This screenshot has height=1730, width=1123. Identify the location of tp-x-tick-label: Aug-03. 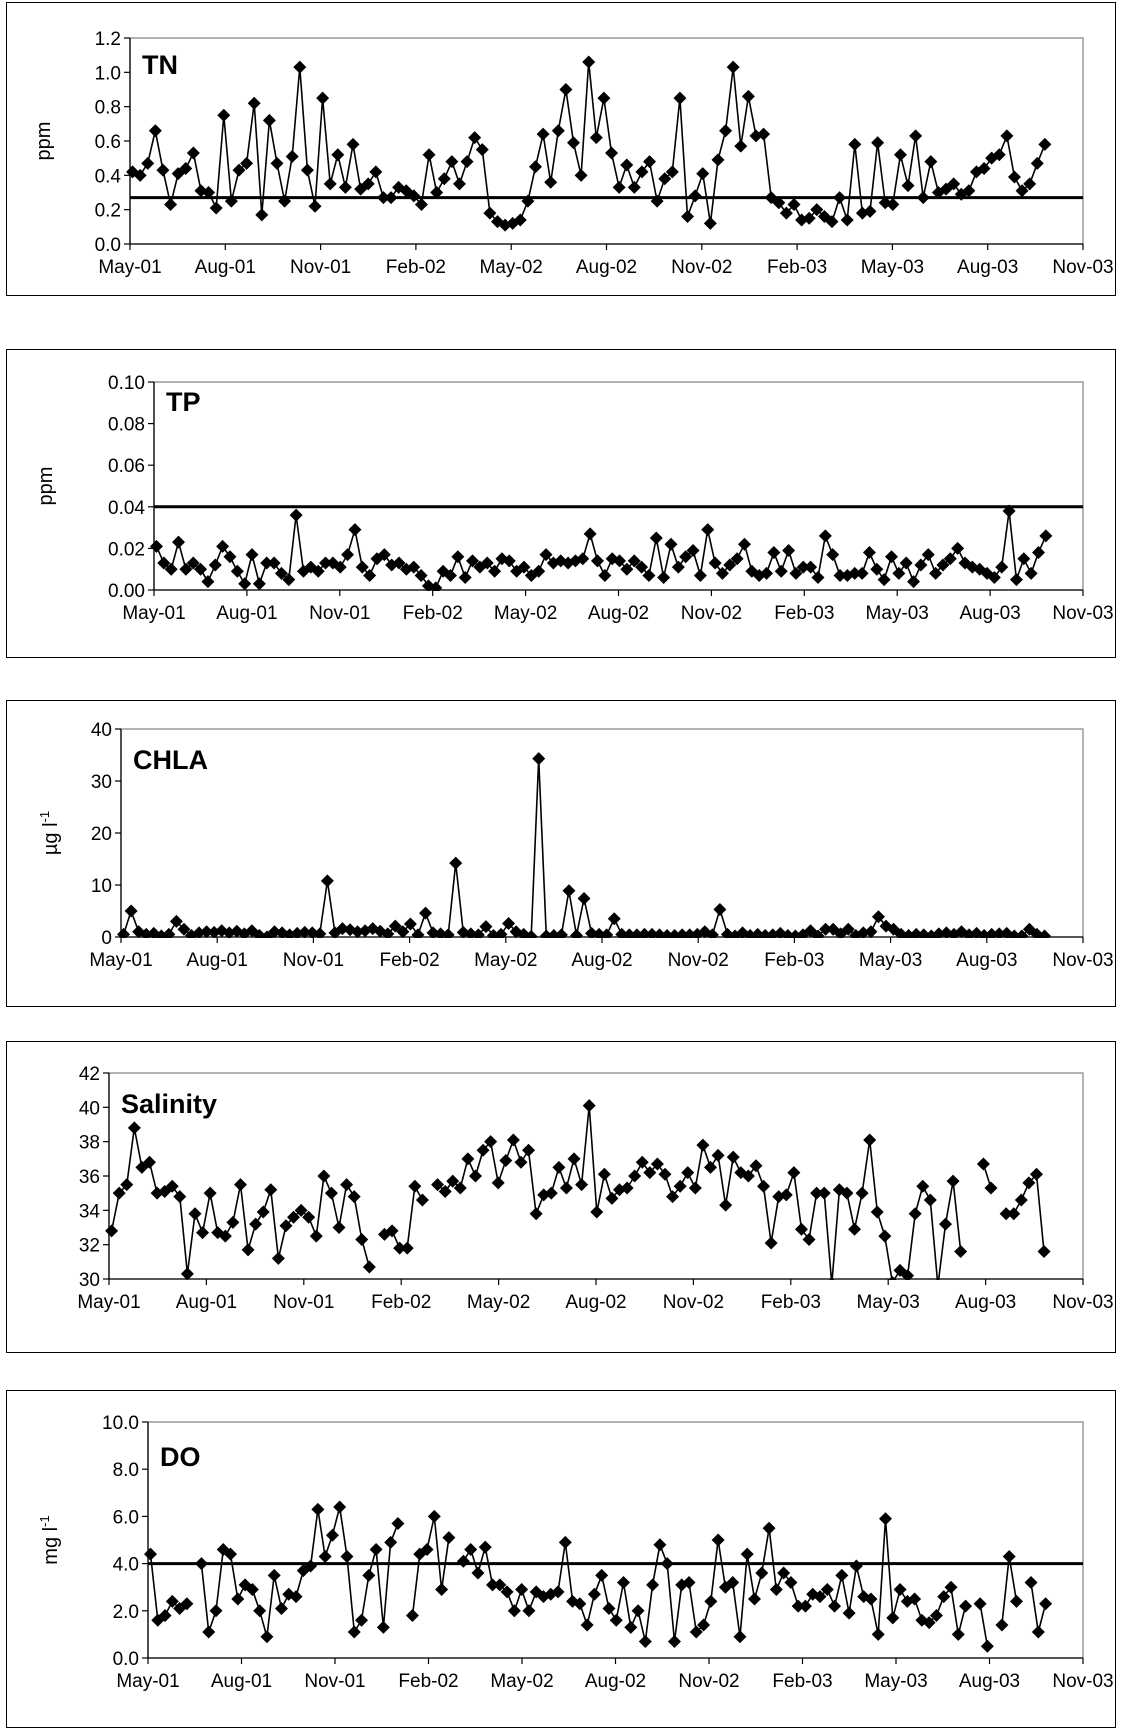
(989, 613).